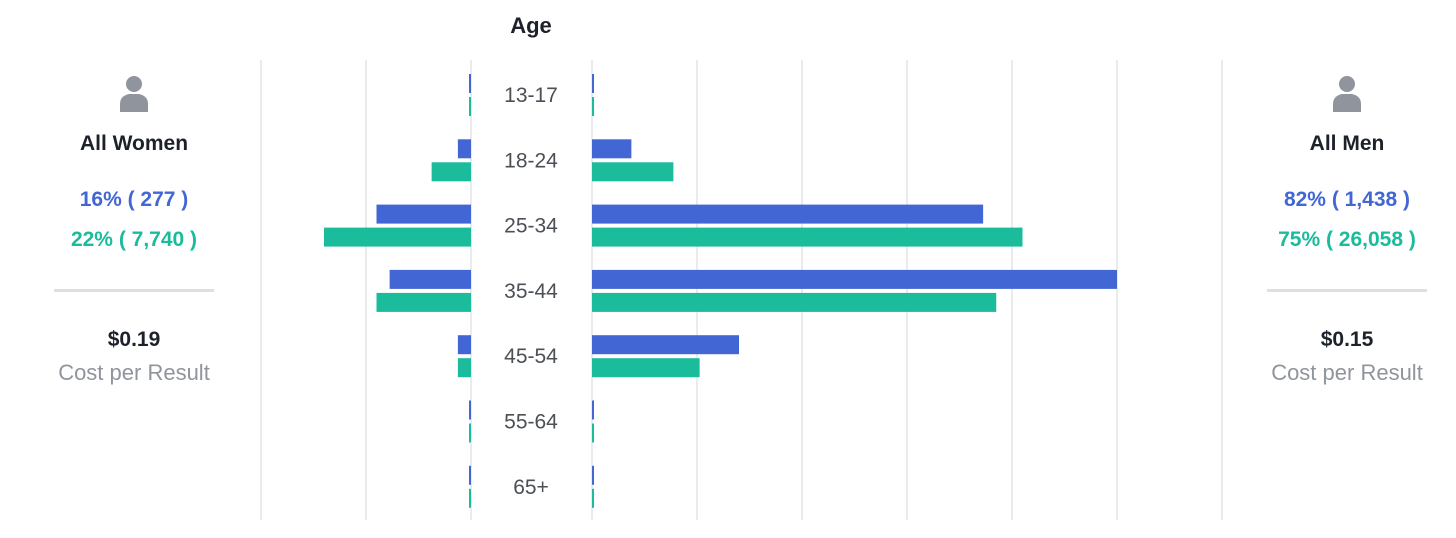 This screenshot has height=538, width=1456. Describe the element at coordinates (1347, 239) in the screenshot. I see `men-stat-secondary: 75% ( 26,058 )` at that location.